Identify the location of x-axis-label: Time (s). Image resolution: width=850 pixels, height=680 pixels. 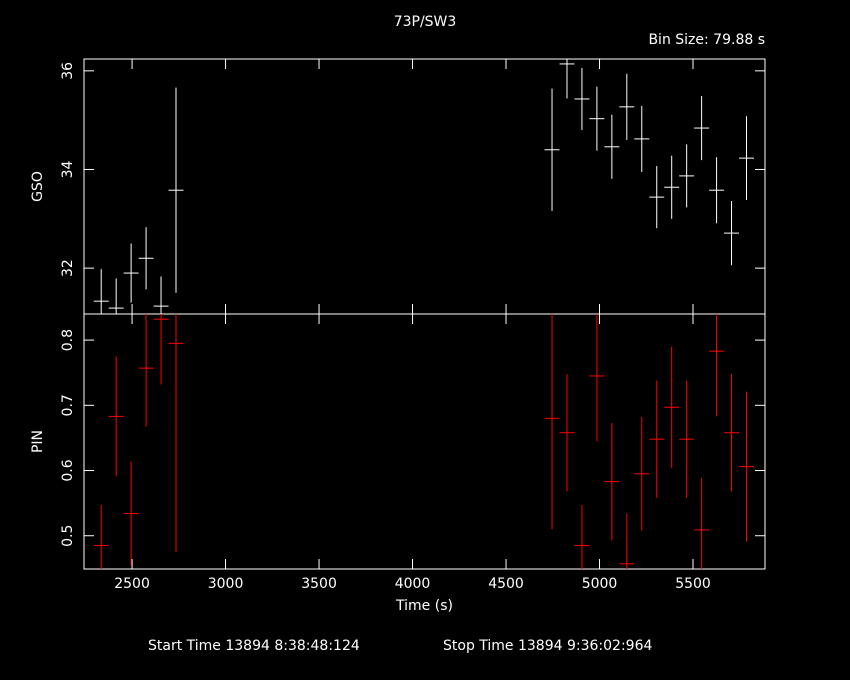
(424, 606).